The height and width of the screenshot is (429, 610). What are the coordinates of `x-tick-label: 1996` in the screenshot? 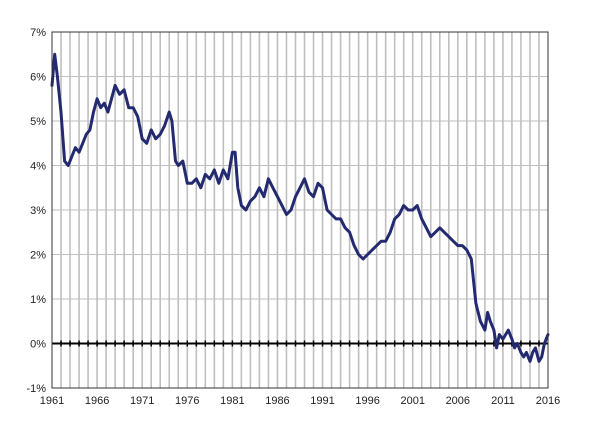 It's located at (367, 401).